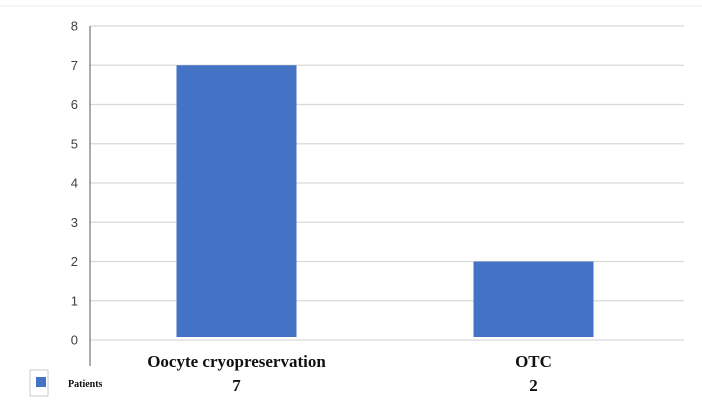 The width and height of the screenshot is (702, 403). What do you see at coordinates (533, 385) in the screenshot?
I see `value-label-1: 2` at bounding box center [533, 385].